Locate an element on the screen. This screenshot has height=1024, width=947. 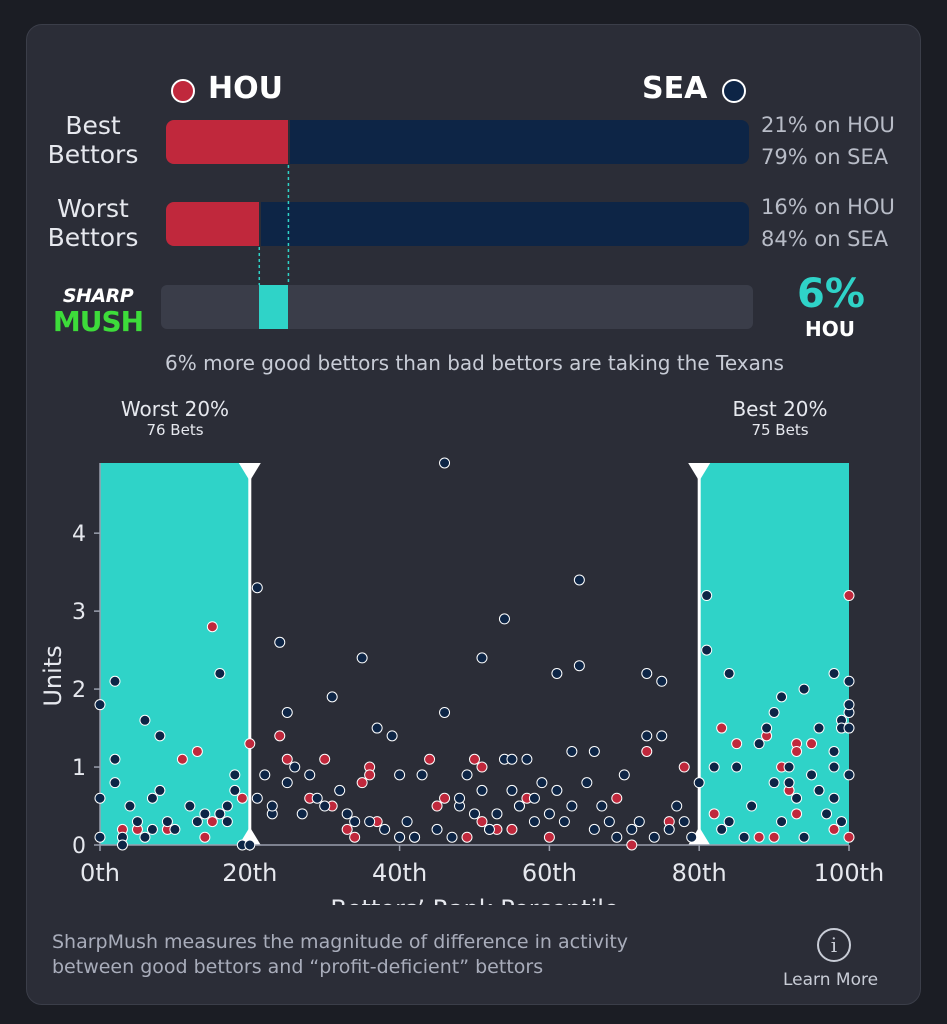
best-bettors-label-line1: Best is located at coordinates (93, 125).